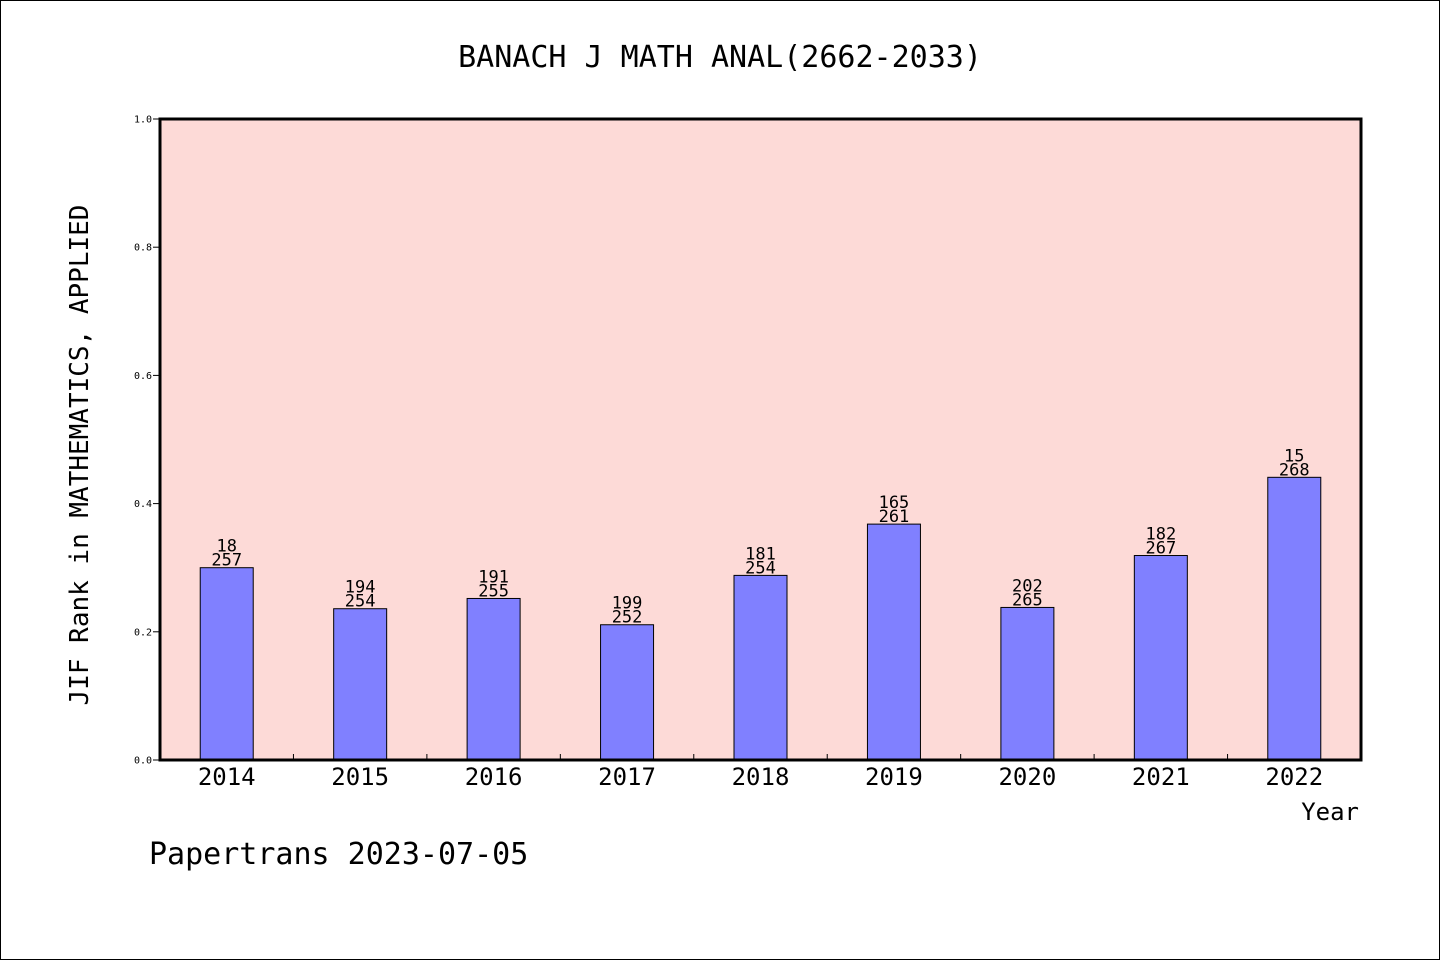 This screenshot has height=964, width=1440. Describe the element at coordinates (494, 777) in the screenshot. I see `x-tick-label: 2016` at that location.